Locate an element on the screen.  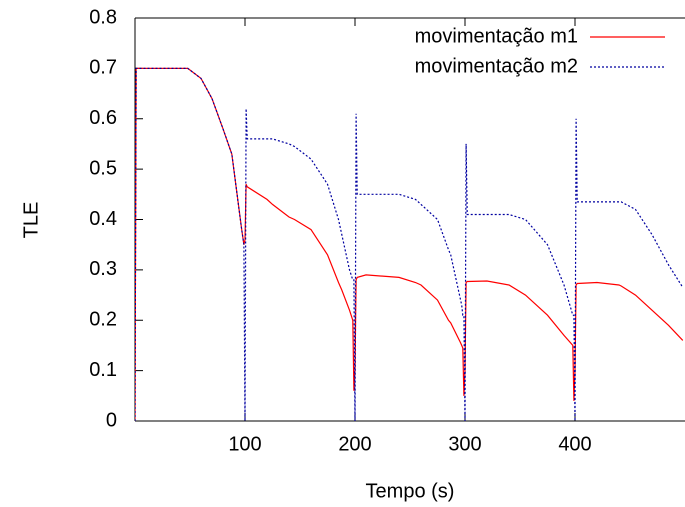
y-tick-label: 0.7 is located at coordinates (103, 68).